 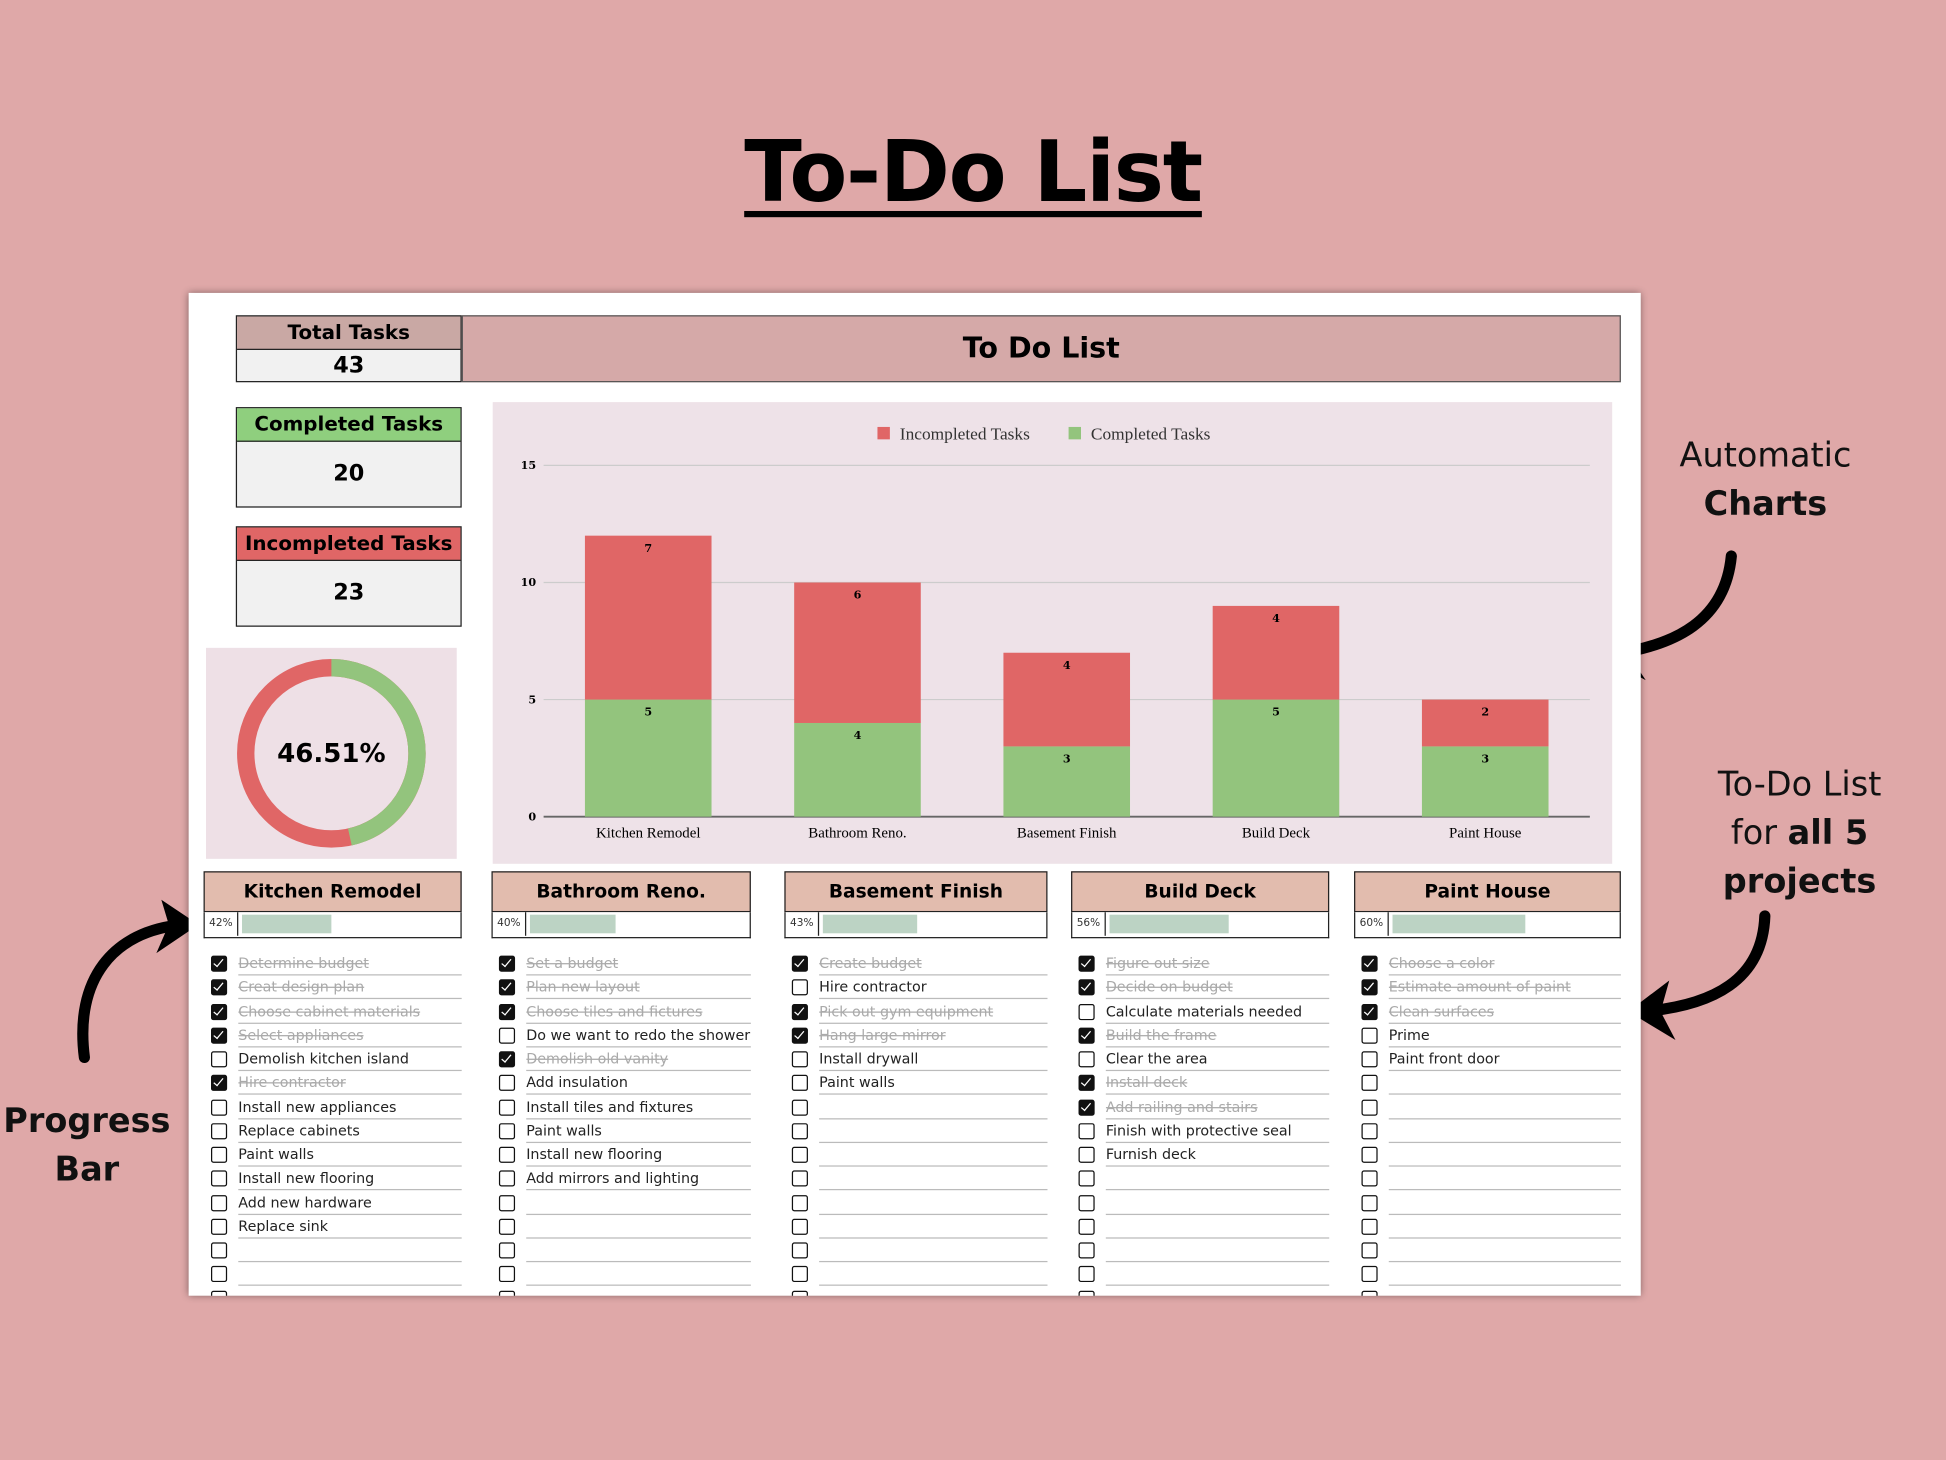 I want to click on task-text: Build the frame, so click(x=1217, y=1036).